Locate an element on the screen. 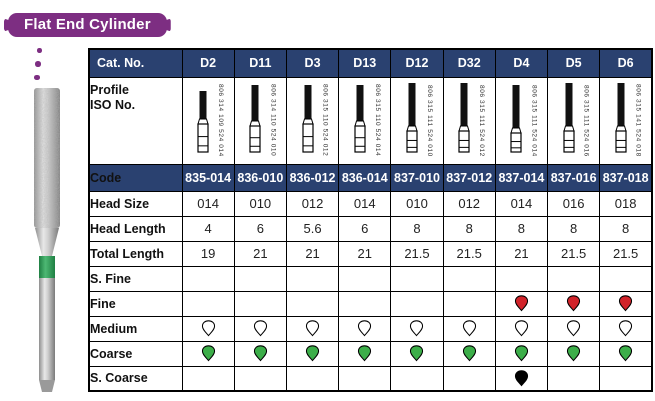 The height and width of the screenshot is (401, 655). column-header-d6: D6 is located at coordinates (626, 63).